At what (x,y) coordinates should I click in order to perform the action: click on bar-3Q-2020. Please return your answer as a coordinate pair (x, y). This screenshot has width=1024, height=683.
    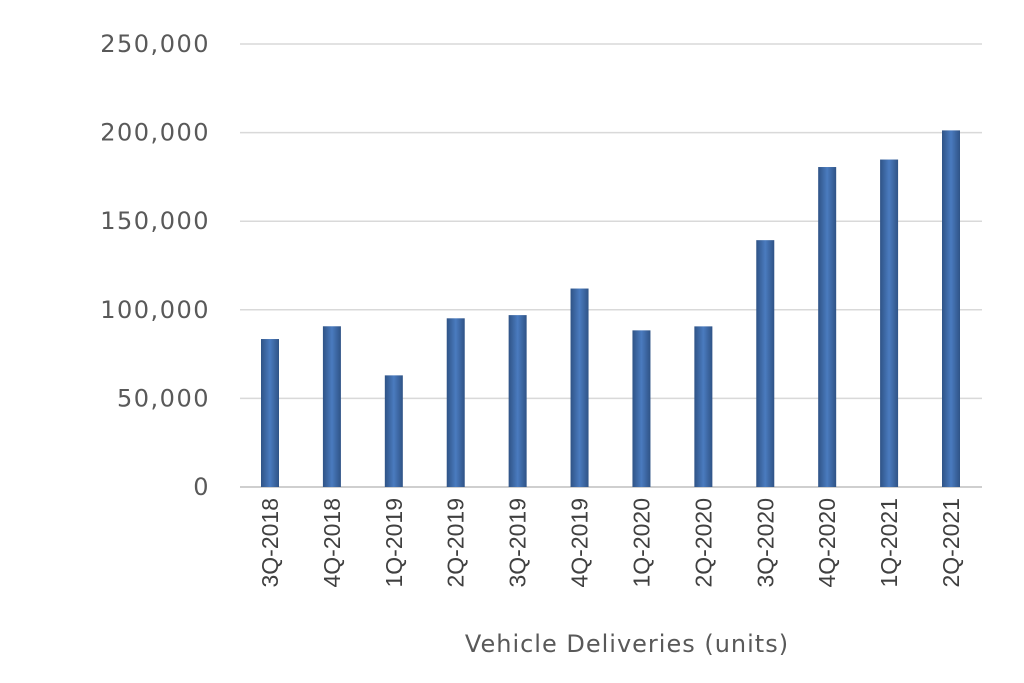
    Looking at the image, I should click on (765, 363).